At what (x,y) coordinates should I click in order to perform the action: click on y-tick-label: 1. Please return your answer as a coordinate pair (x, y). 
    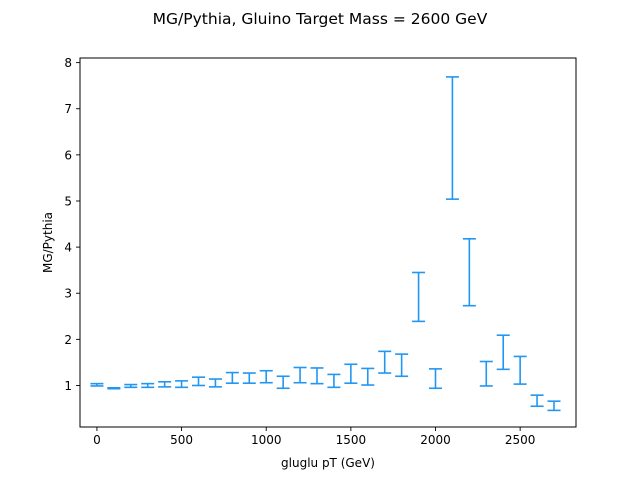
    Looking at the image, I should click on (68, 386).